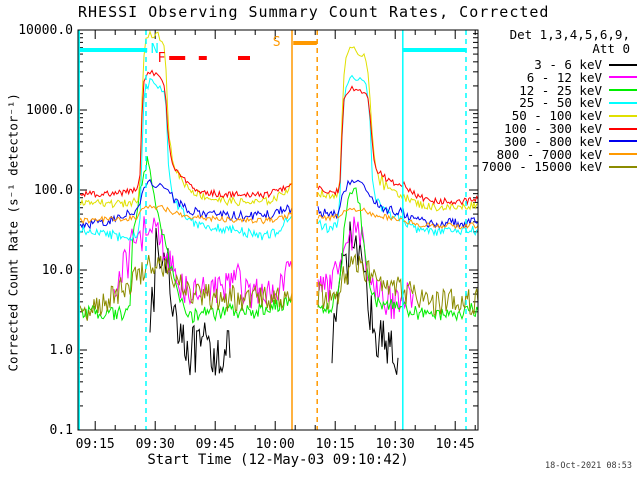  Describe the element at coordinates (568, 64) in the screenshot. I see `legend-item-label: 3 - 6 keV` at that location.